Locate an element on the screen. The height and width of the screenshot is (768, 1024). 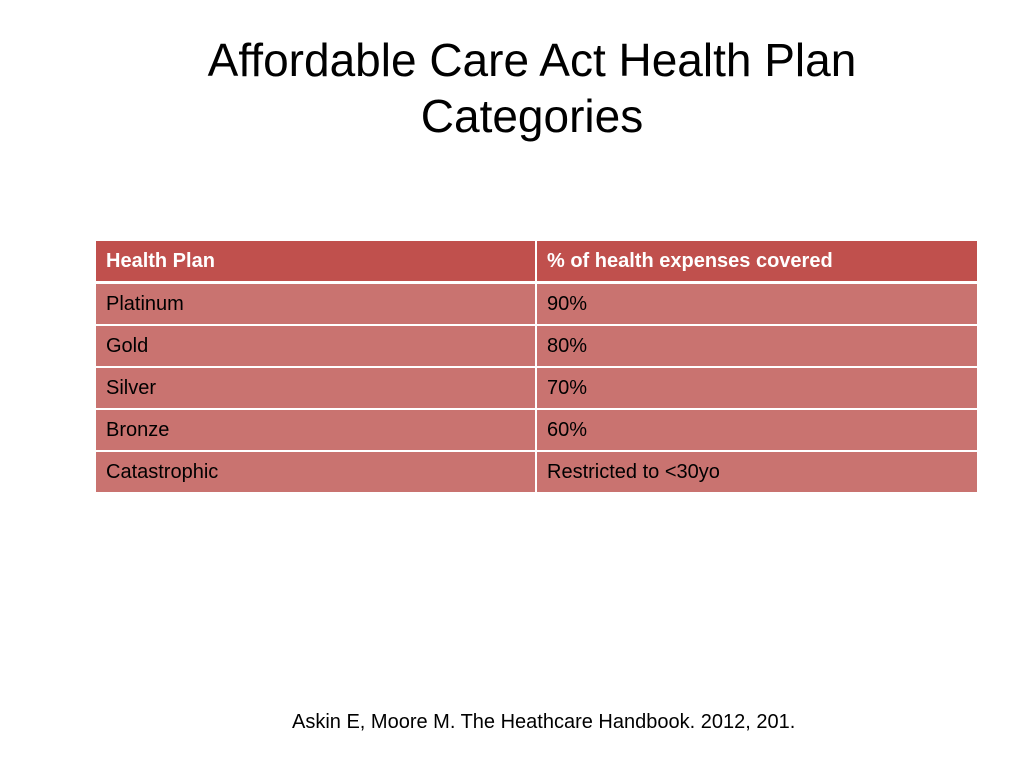
coverage-cell: 70% is located at coordinates (757, 388).